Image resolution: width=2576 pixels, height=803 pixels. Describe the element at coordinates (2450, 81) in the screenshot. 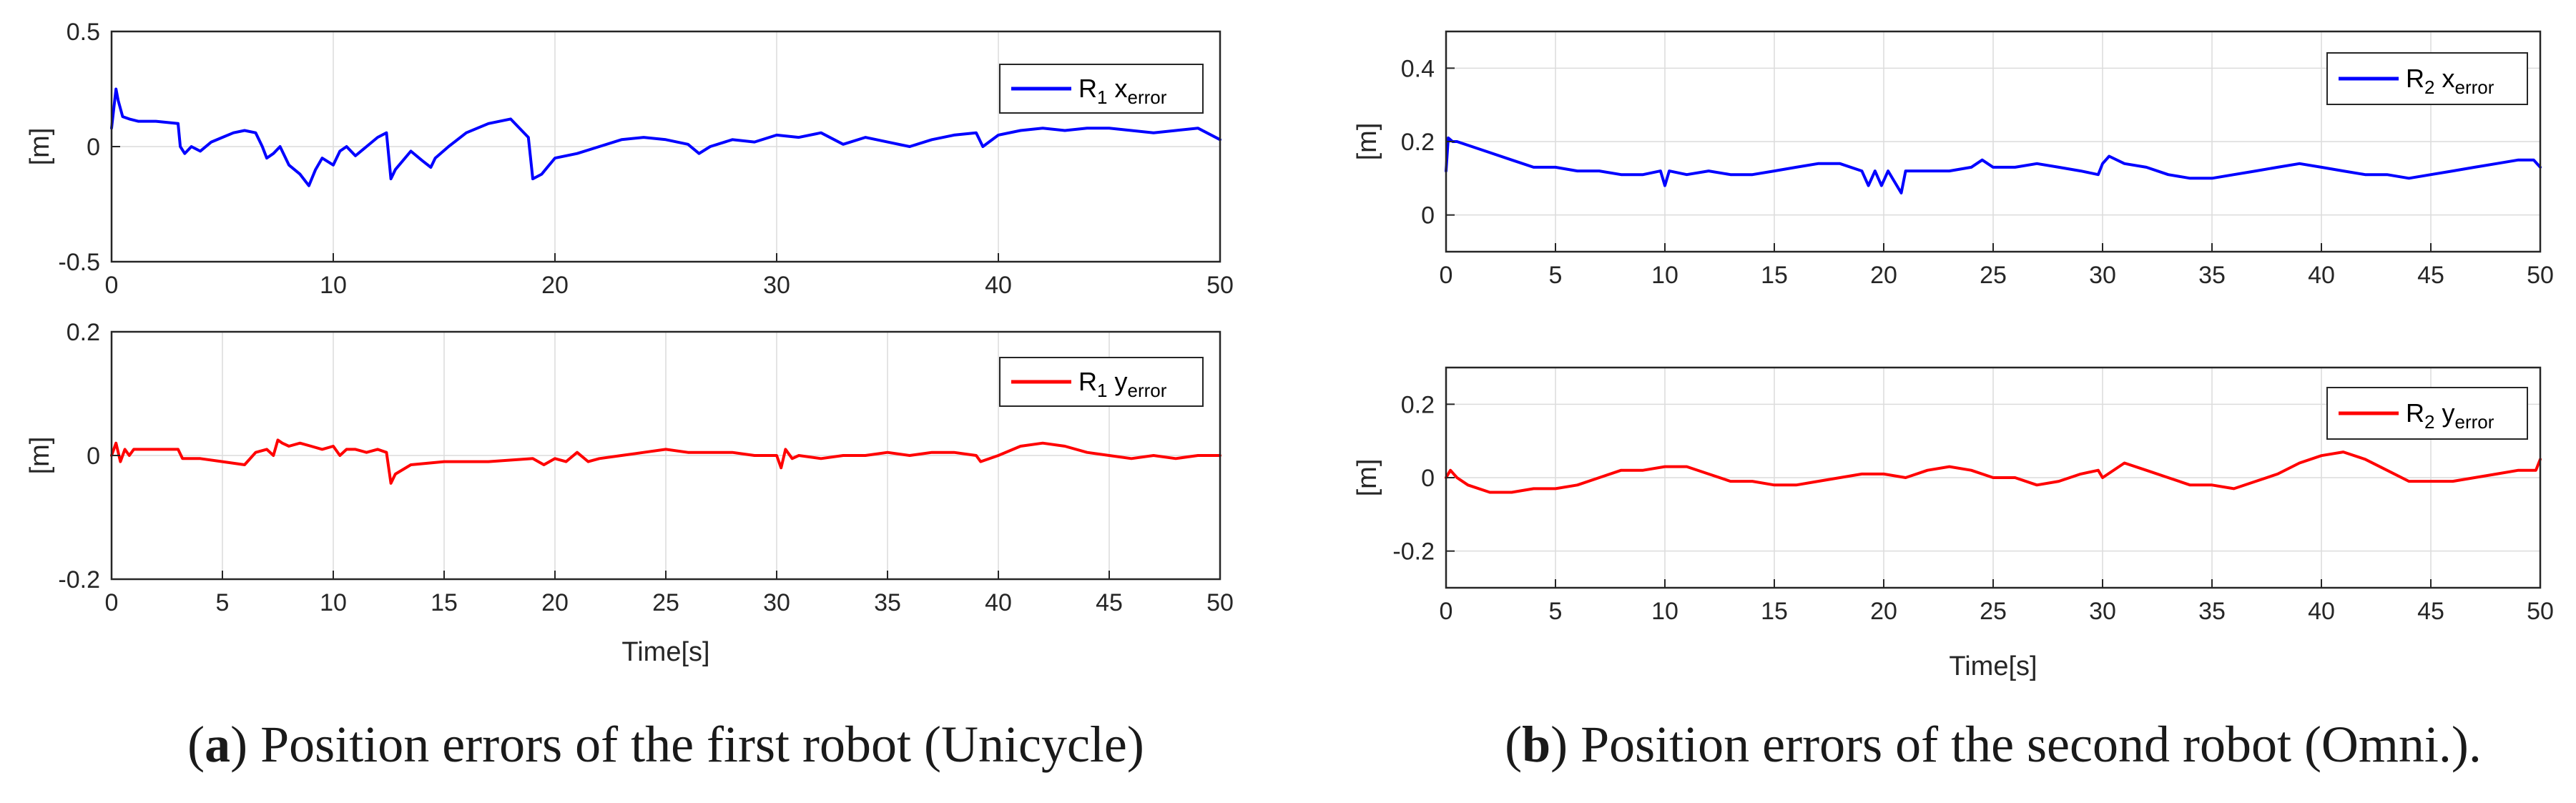

I see `legend-entry: R2 xerror` at that location.